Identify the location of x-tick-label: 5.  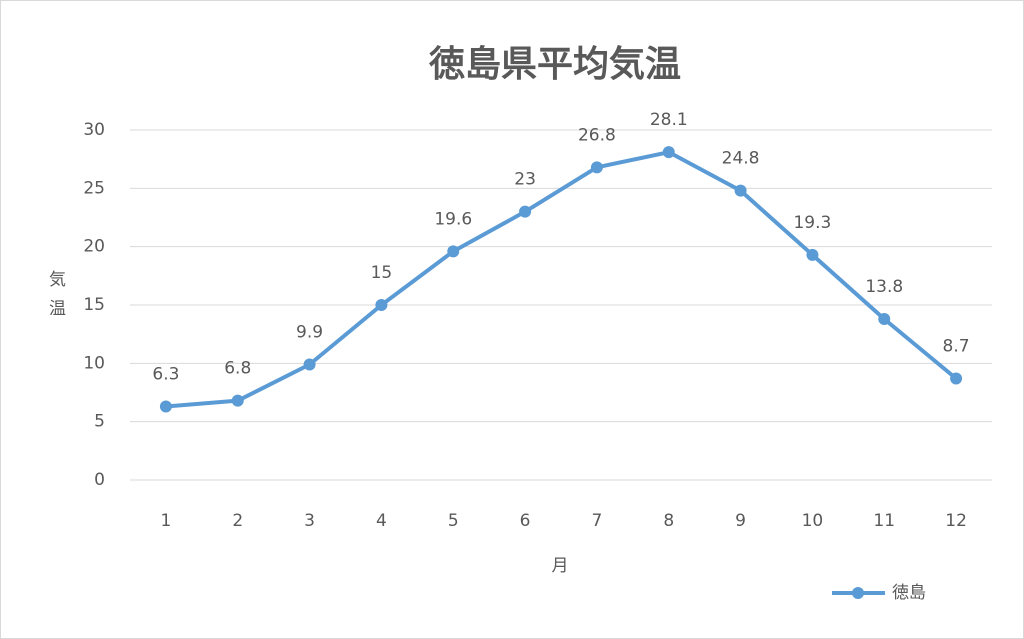
(453, 521).